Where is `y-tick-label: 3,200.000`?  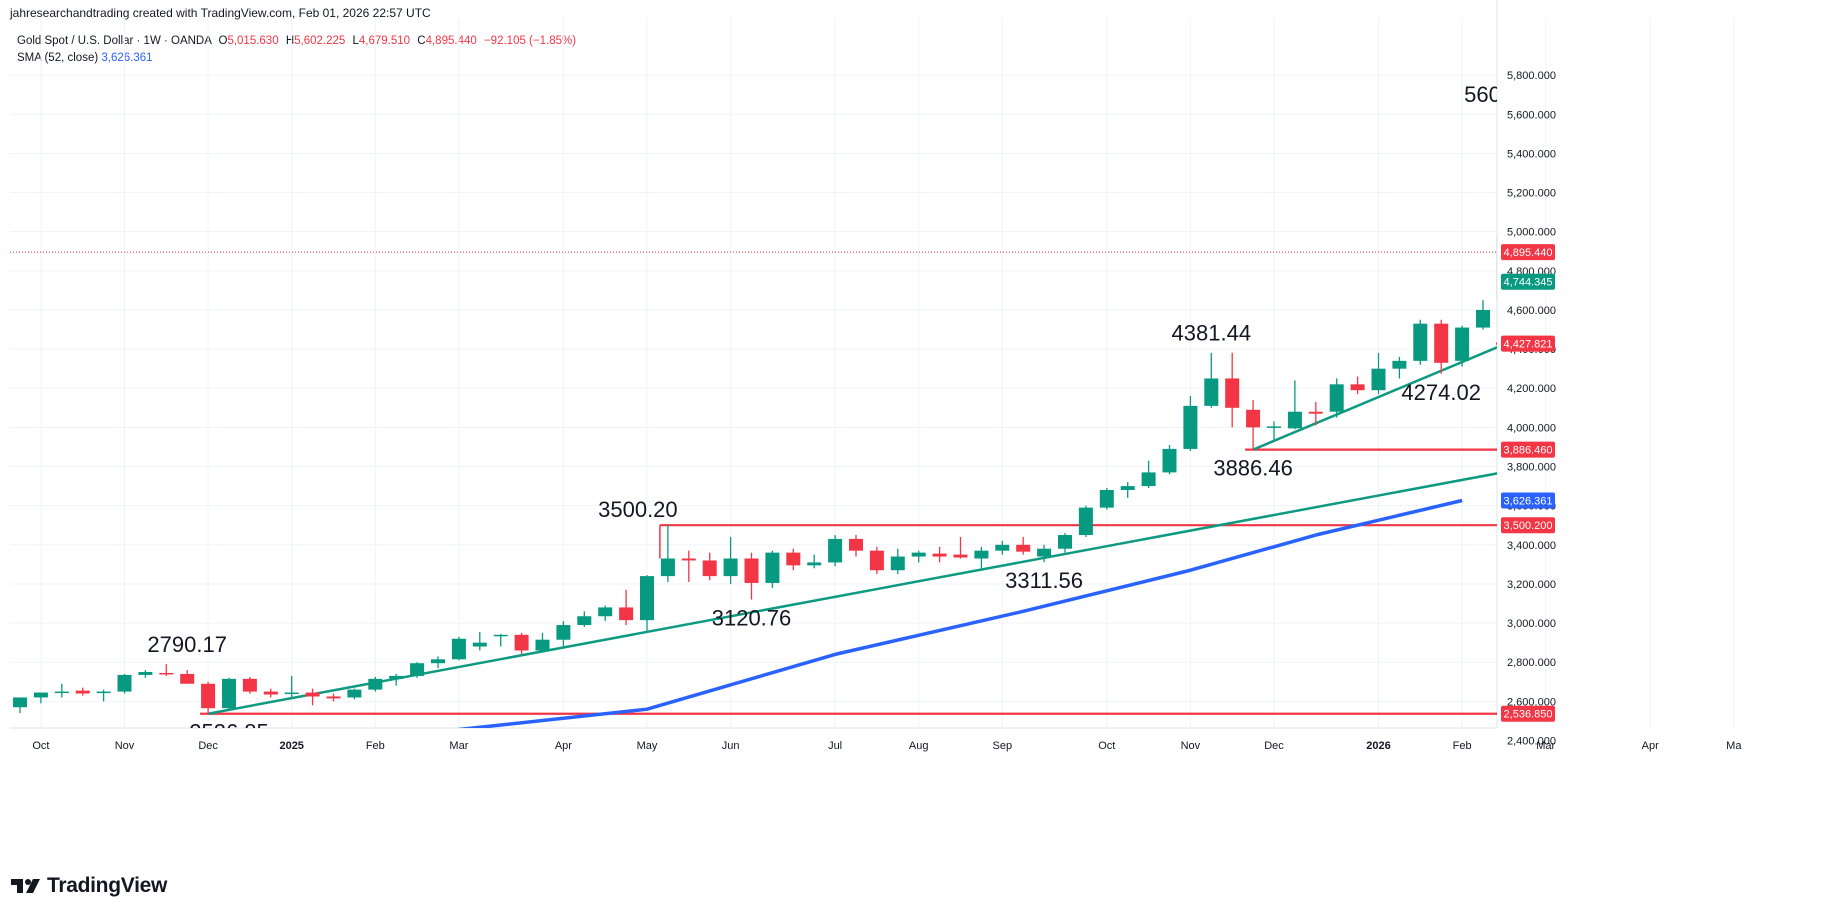
y-tick-label: 3,200.000 is located at coordinates (1531, 585).